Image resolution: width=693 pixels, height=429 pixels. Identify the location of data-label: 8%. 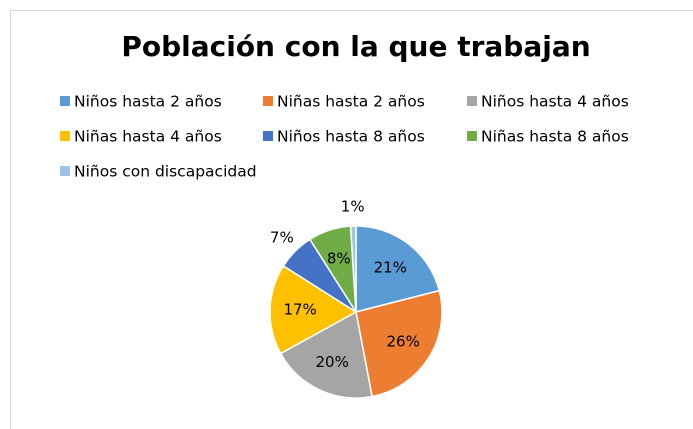
(339, 258).